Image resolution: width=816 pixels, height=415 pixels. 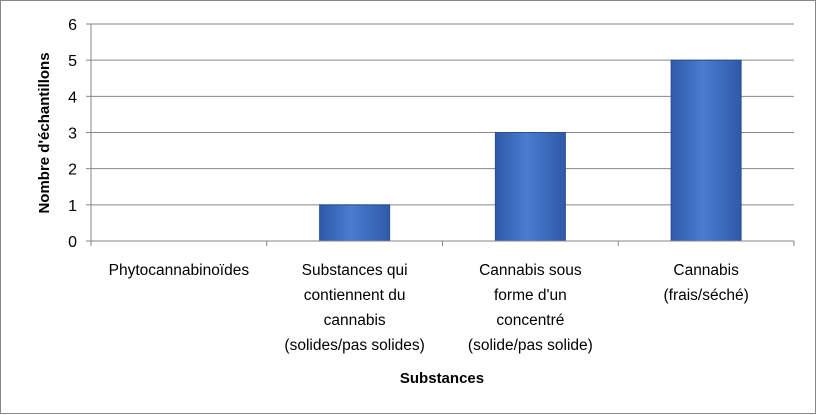 I want to click on y-axis-title: Nombre d'échantillons, so click(x=44, y=132).